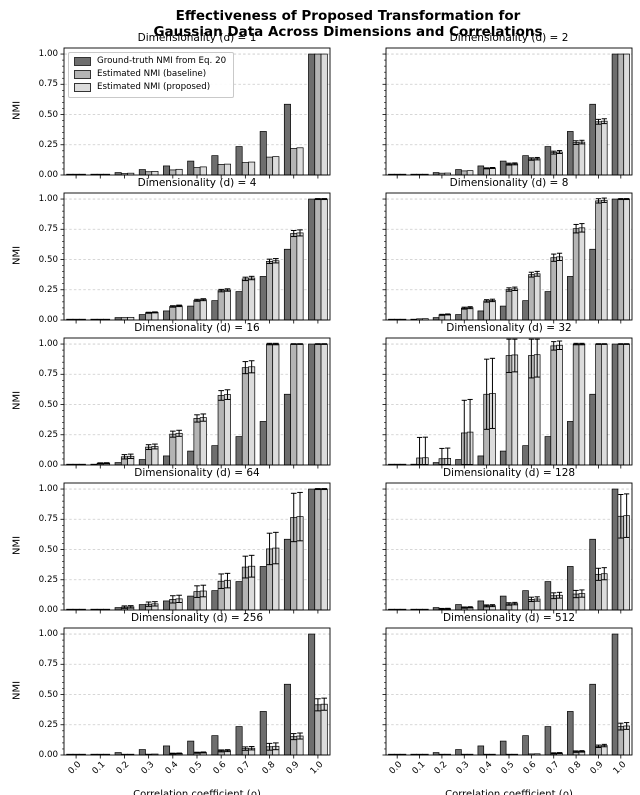 Image resolution: width=640 pixels, height=795 pixels. I want to click on x-axis-label: Correlation coefficient (ρ), so click(197, 792).